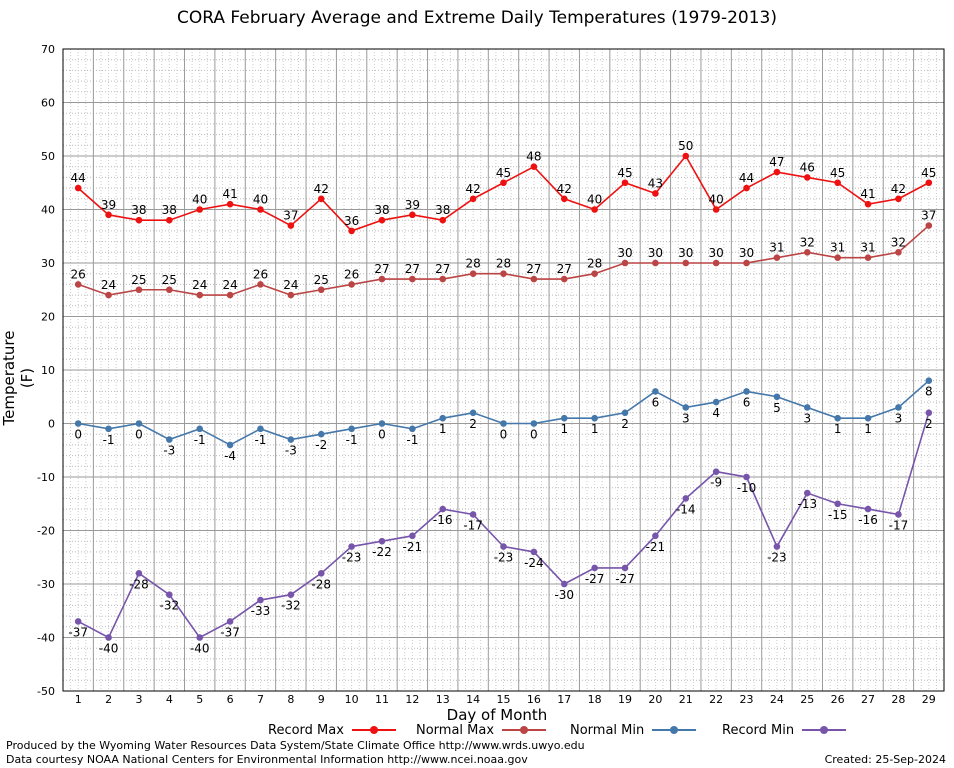 The height and width of the screenshot is (768, 954). What do you see at coordinates (412, 205) in the screenshot?
I see `data-label-record-max: 39` at bounding box center [412, 205].